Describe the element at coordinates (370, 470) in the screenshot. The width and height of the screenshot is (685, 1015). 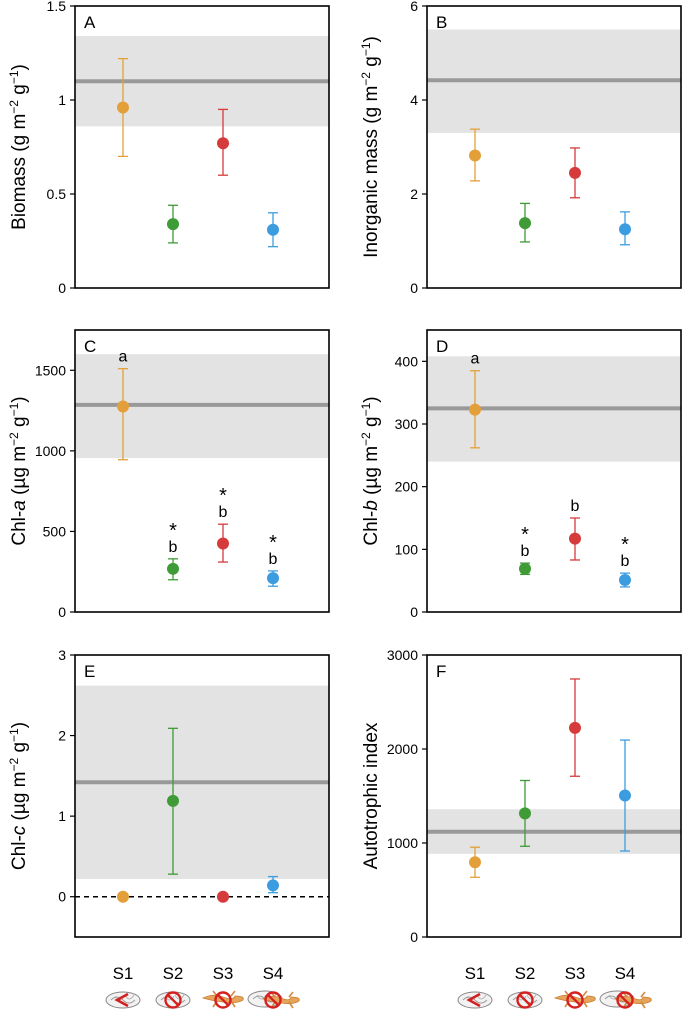
I see `y-axis-label: Chl-b (µg m−2 g−1)` at that location.